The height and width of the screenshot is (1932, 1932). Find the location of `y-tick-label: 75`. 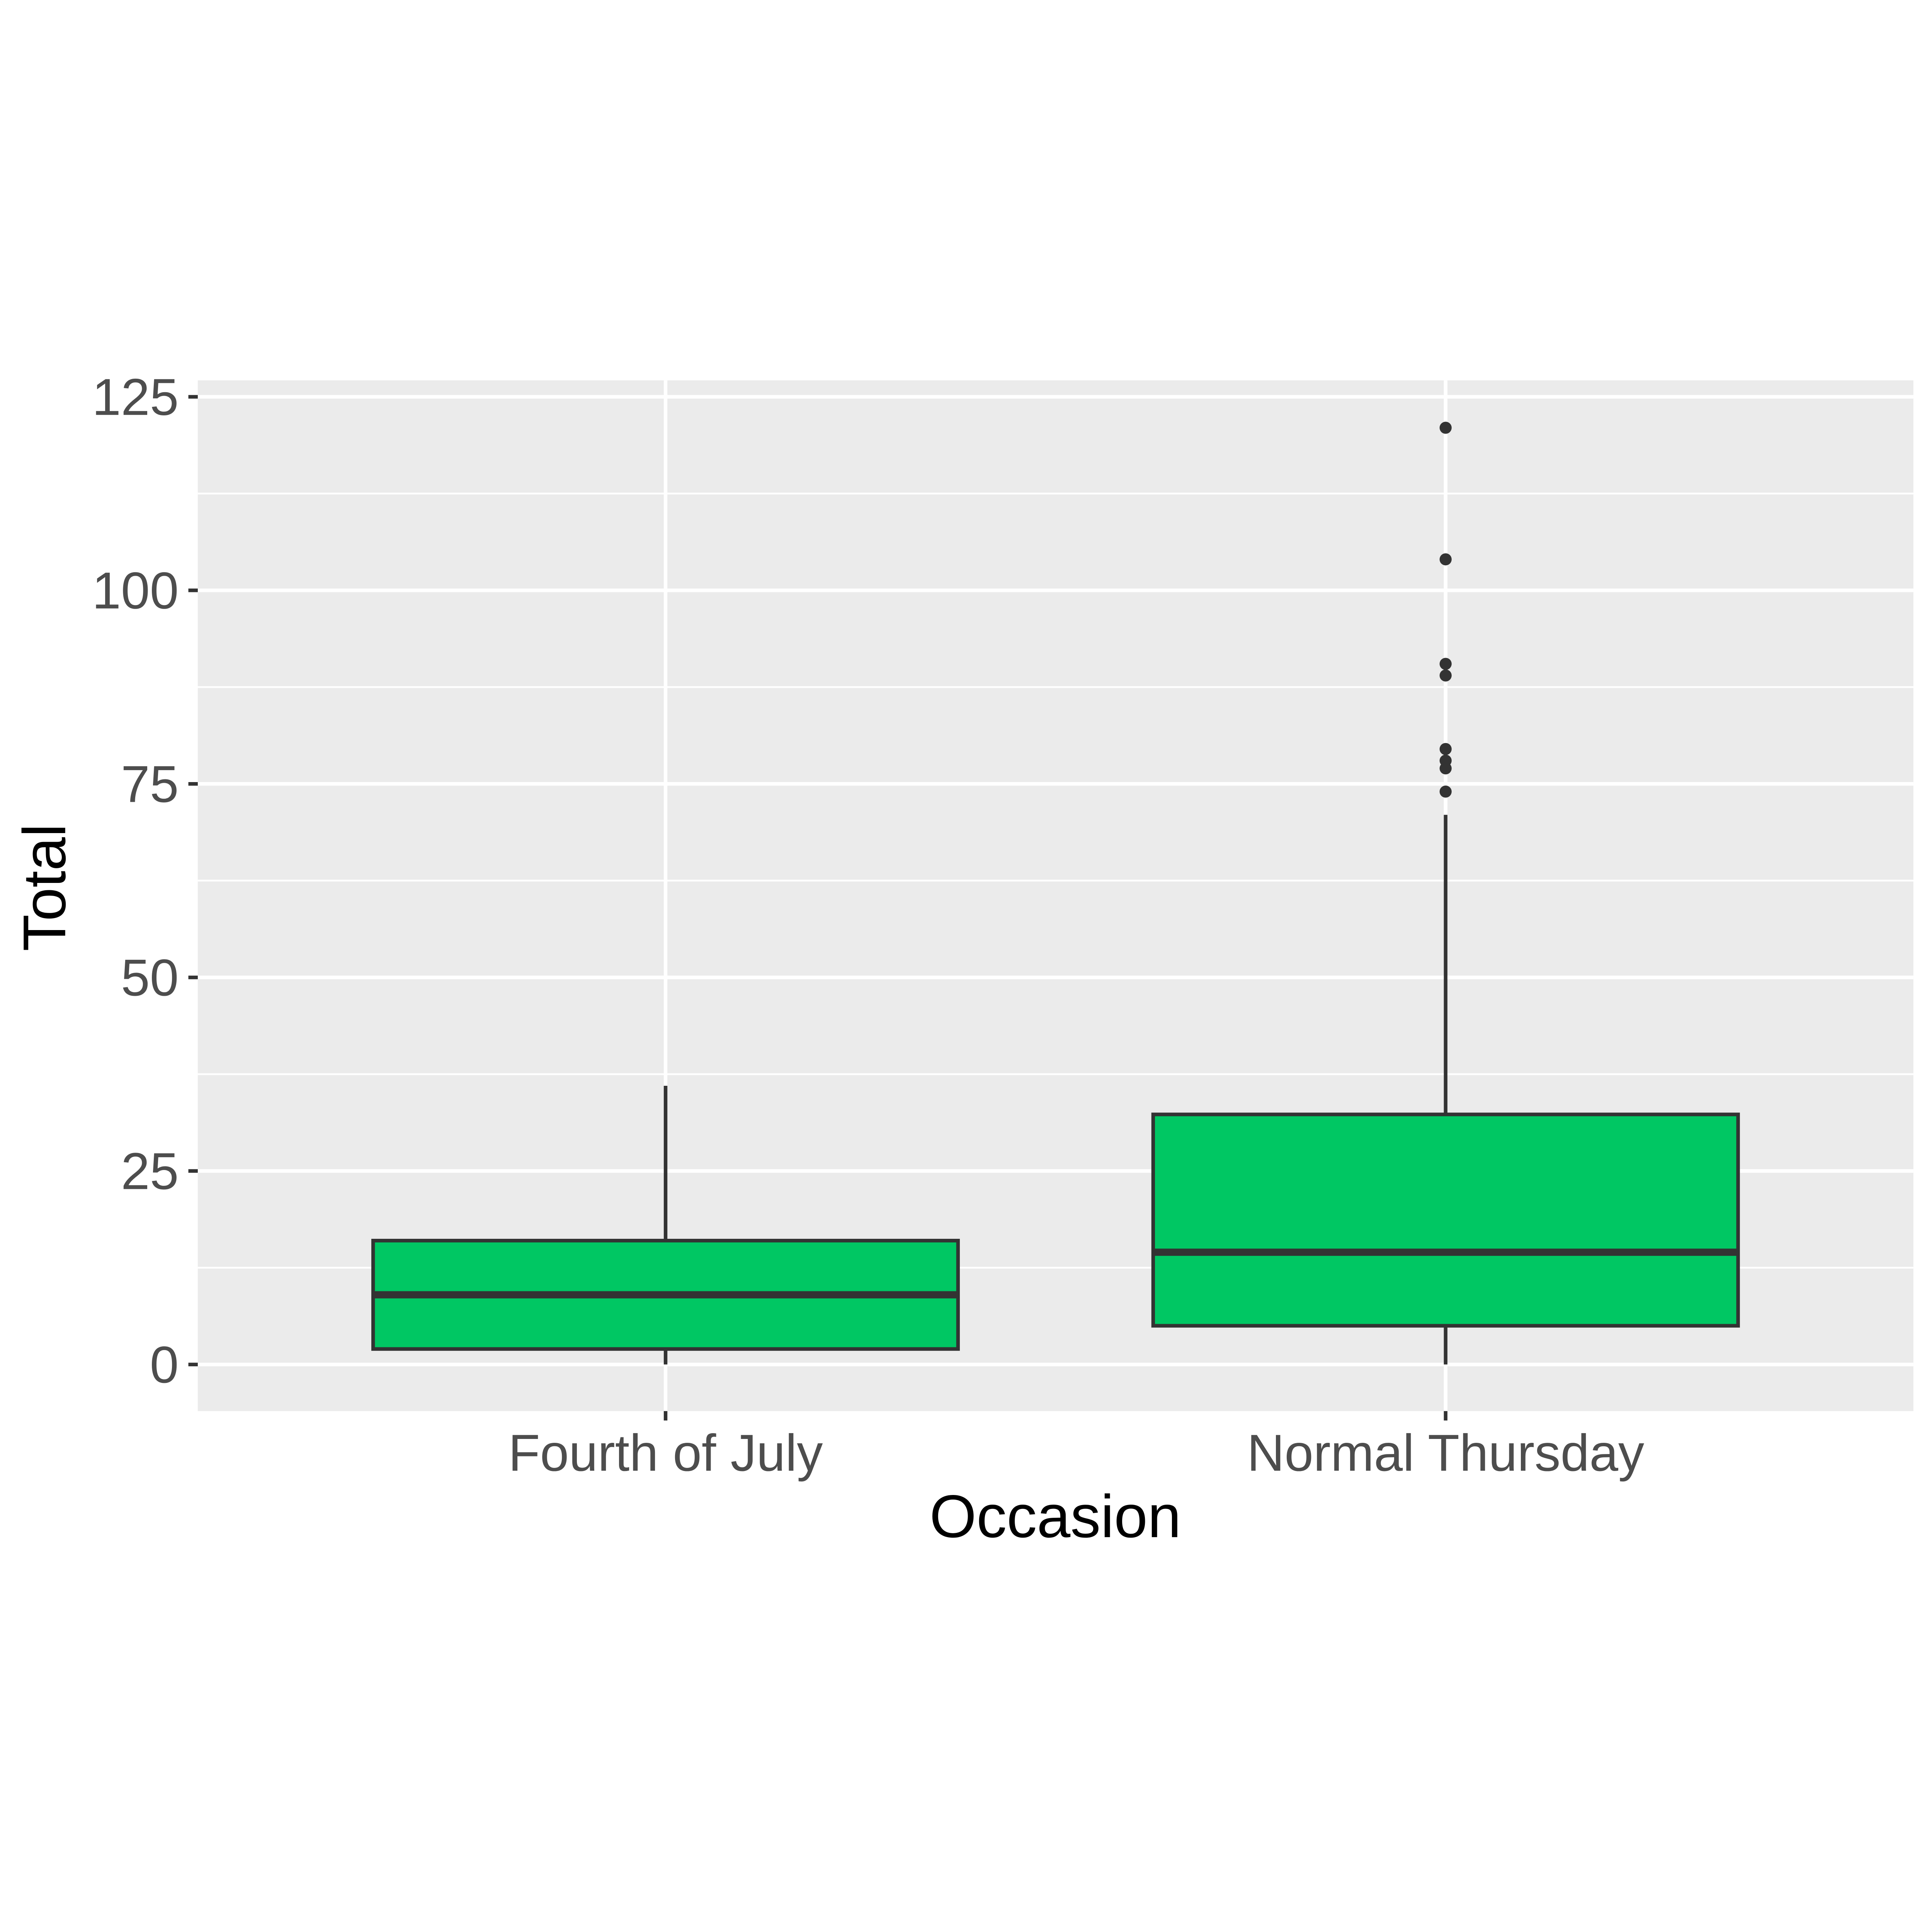

y-tick-label: 75 is located at coordinates (150, 784).